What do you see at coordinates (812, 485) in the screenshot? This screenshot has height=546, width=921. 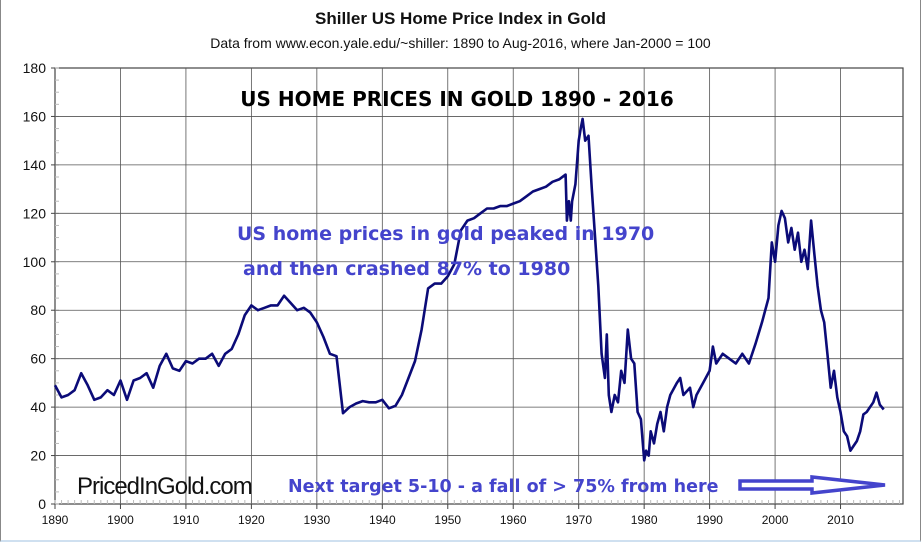 I see `right-arrow-icon` at bounding box center [812, 485].